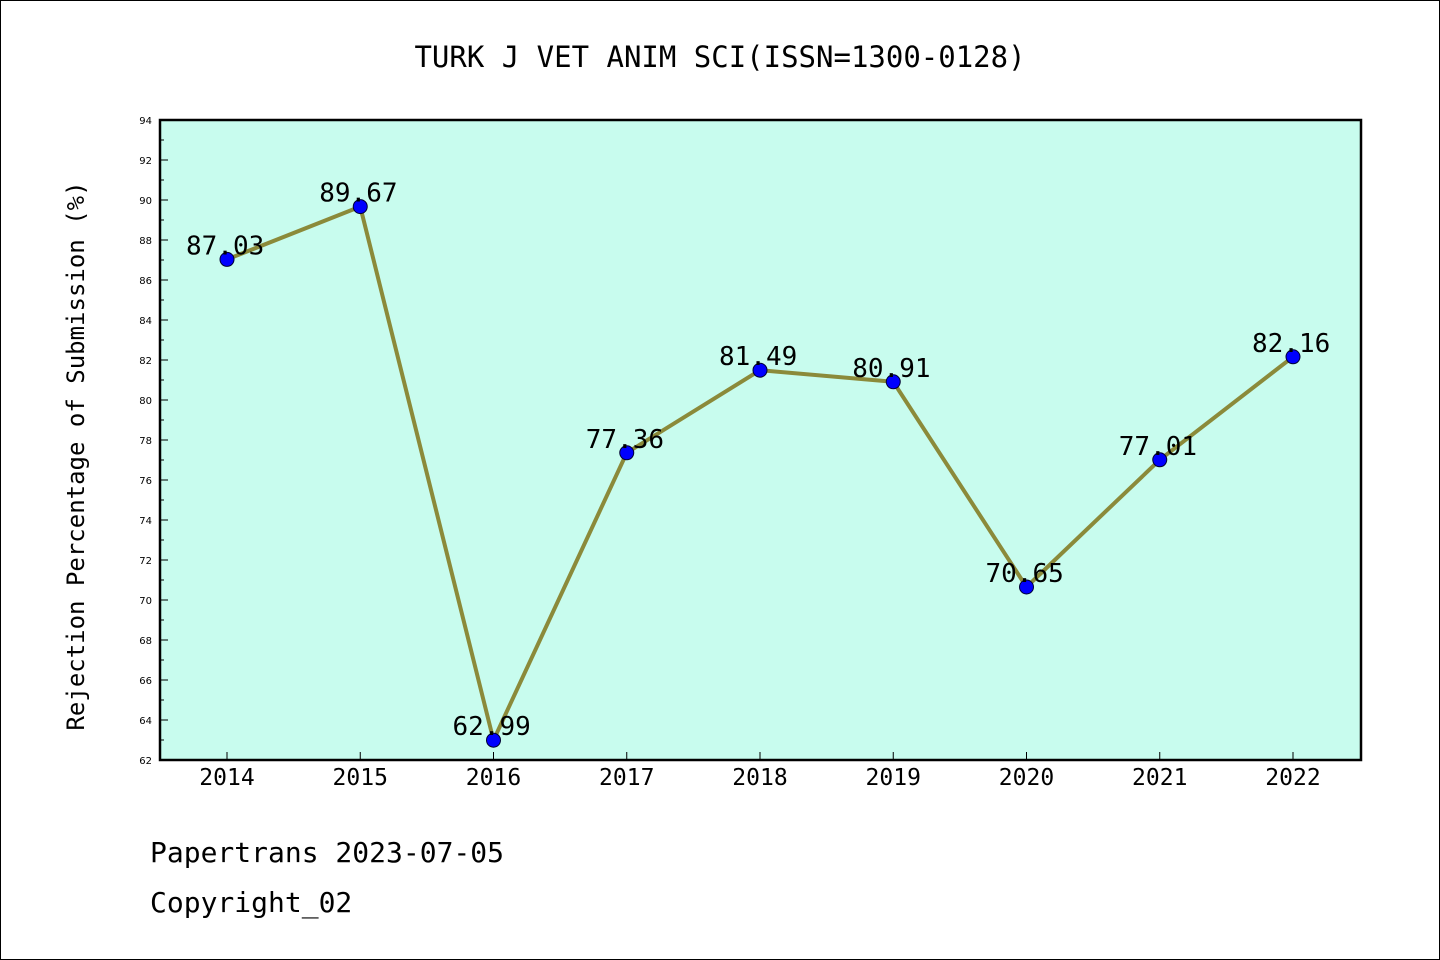 The width and height of the screenshot is (1440, 960). I want to click on y-tick-label: 64, so click(145, 721).